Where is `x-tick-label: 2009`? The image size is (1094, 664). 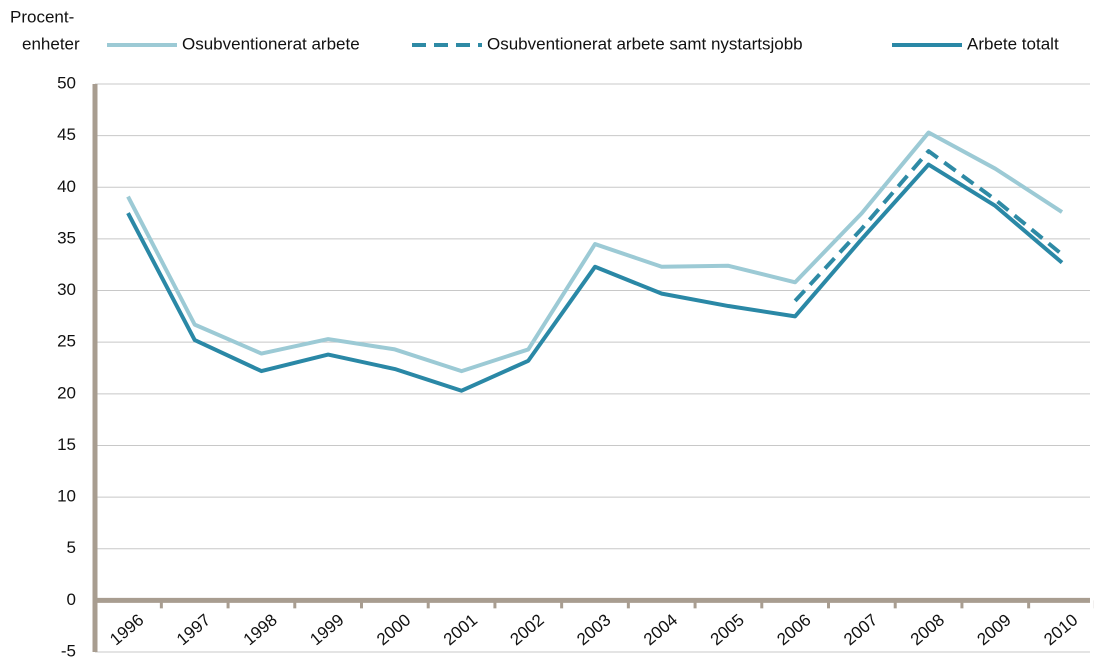
x-tick-label: 2009 is located at coordinates (994, 629).